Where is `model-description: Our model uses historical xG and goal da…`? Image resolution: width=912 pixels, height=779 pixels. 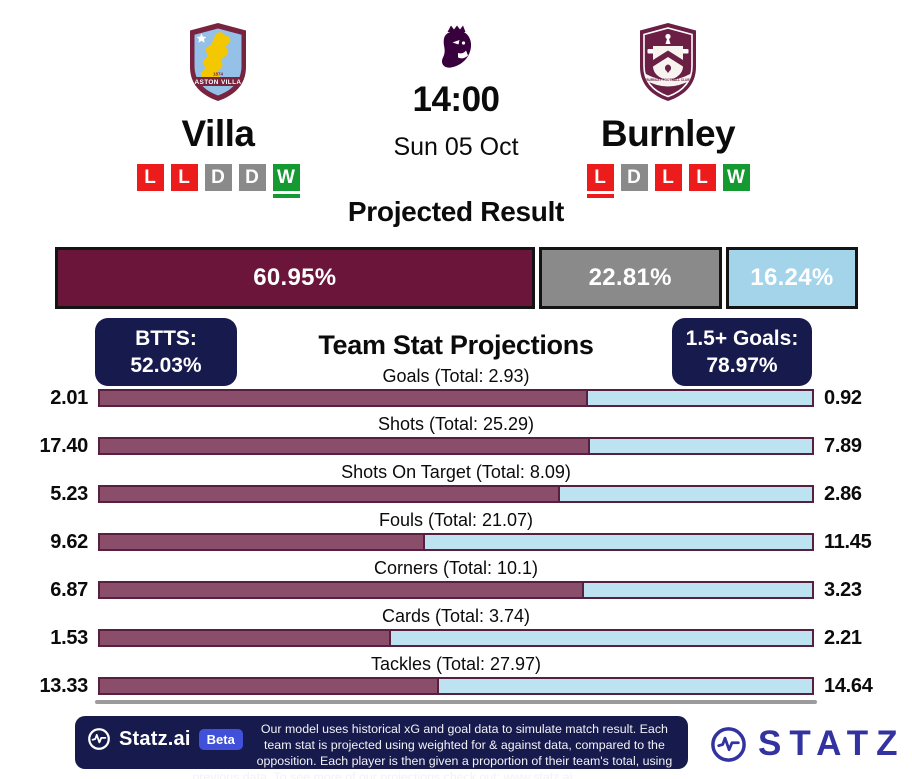
model-description: Our model uses historical xG and goal da… is located at coordinates (432, 750).